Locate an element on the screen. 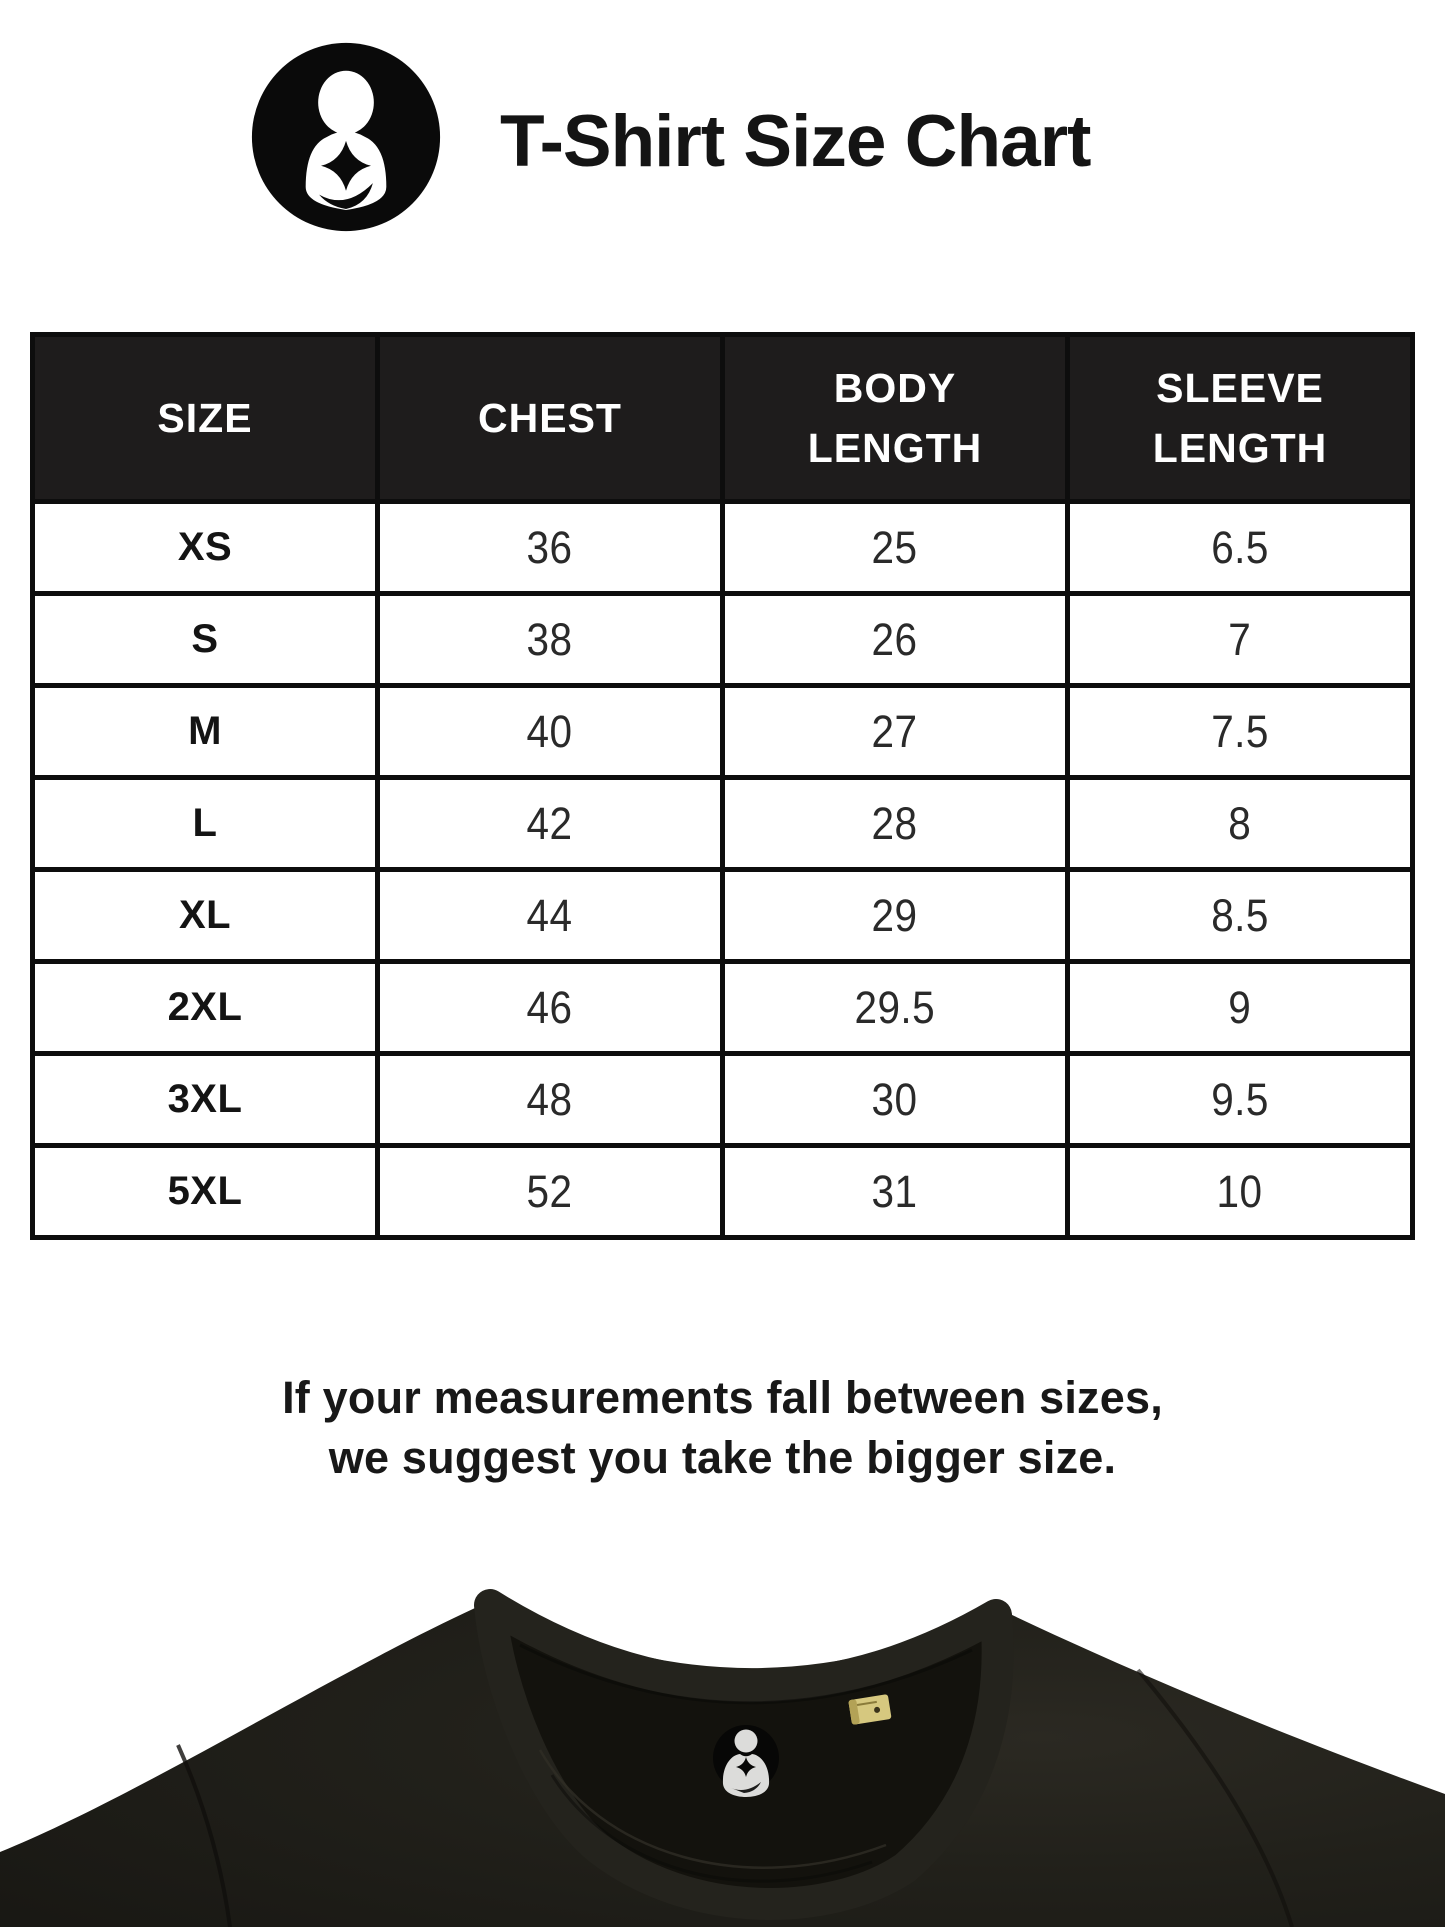 The height and width of the screenshot is (1927, 1445). sleeve-length-value: 8.5 is located at coordinates (1240, 915).